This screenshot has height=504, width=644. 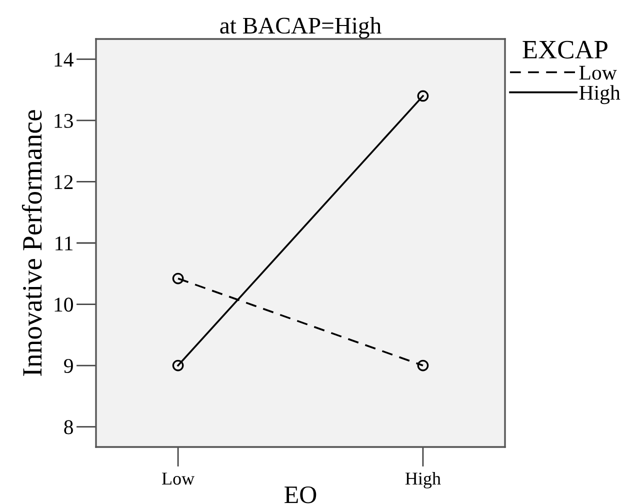 I want to click on y-tick-label: 9, so click(x=68, y=365).